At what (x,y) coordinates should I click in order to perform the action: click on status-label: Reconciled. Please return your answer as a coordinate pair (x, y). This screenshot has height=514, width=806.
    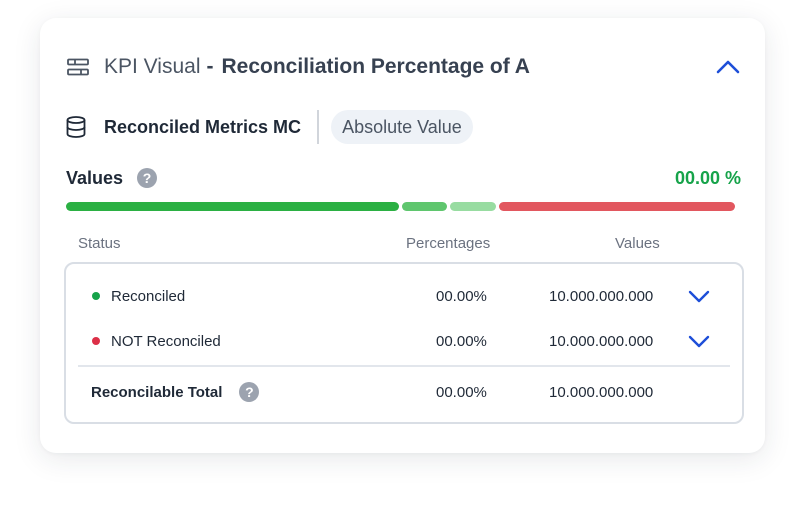
    Looking at the image, I should click on (148, 296).